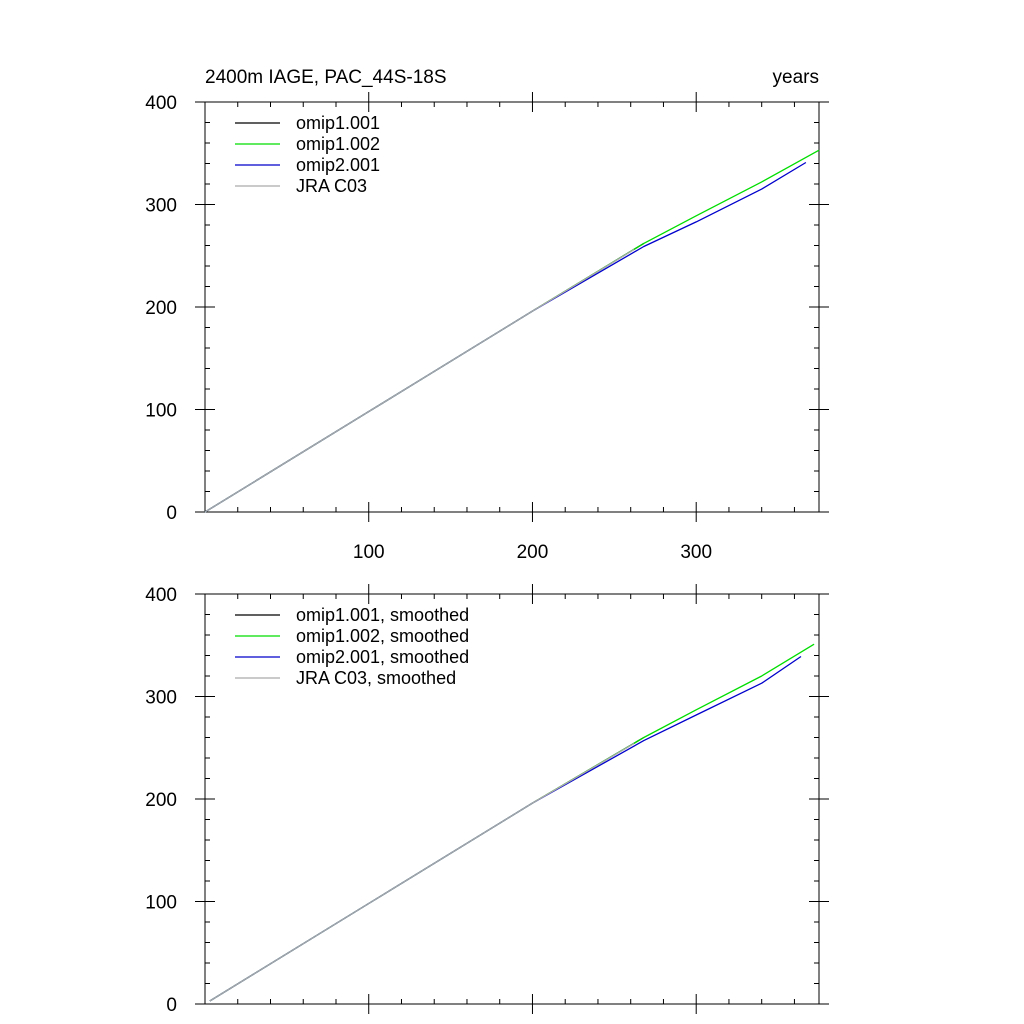  I want to click on panel-bottom-y-tick-label: 0, so click(171, 1005).